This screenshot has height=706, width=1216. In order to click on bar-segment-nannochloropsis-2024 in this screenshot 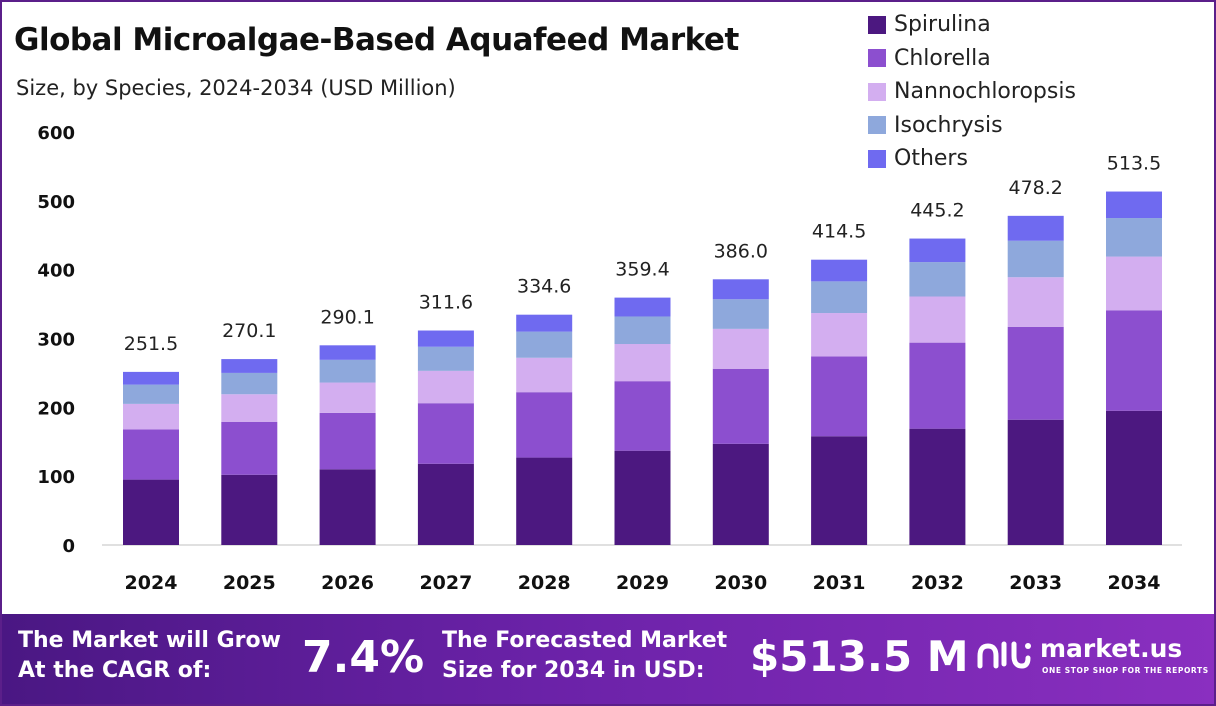, I will do `click(151, 416)`.